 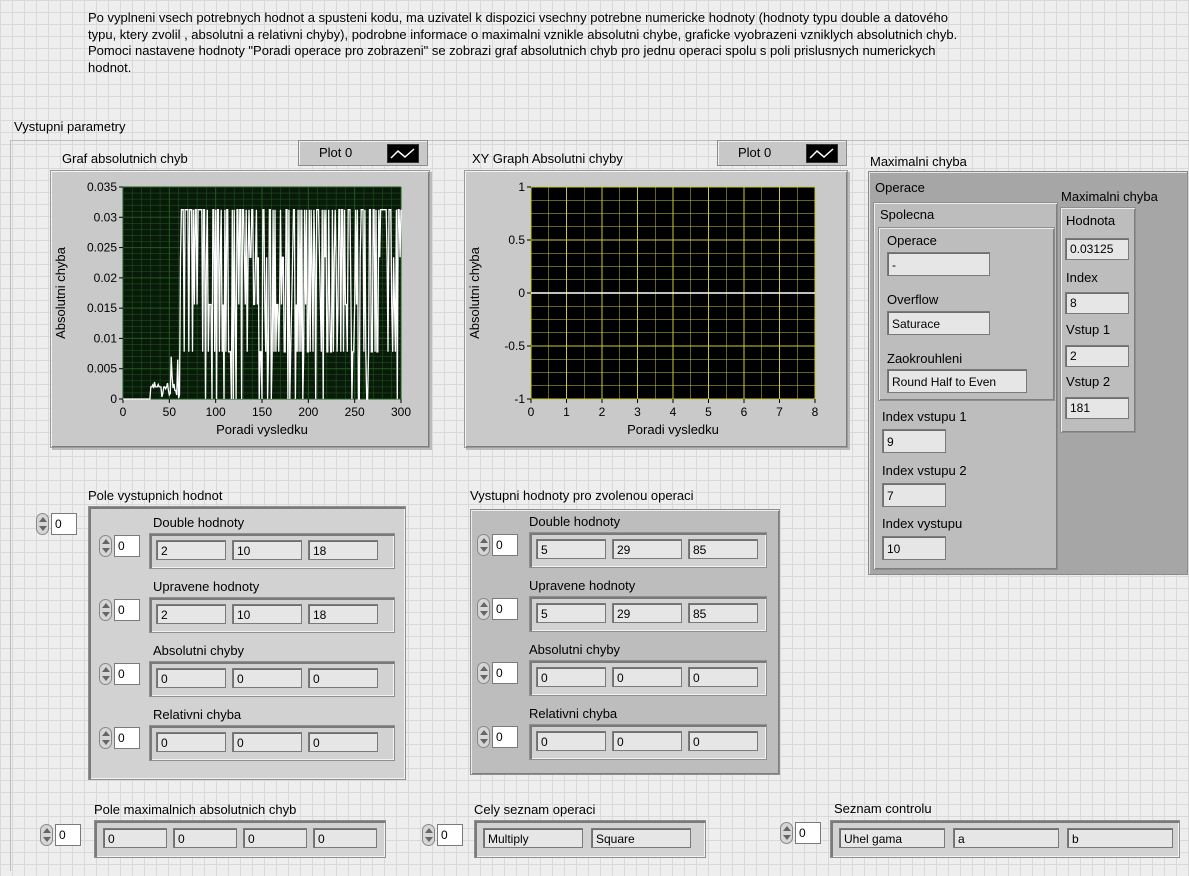 I want to click on vstup1-field: 2, so click(x=1097, y=356).